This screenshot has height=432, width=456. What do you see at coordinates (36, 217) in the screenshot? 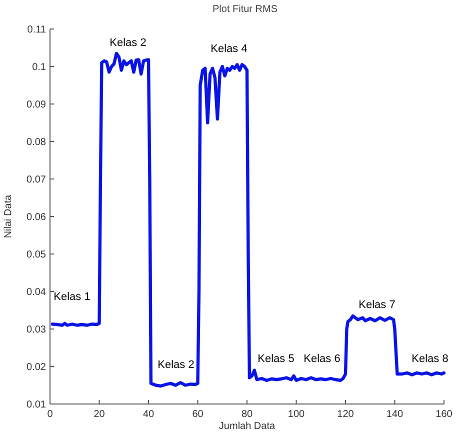
I see `y-tick-label: 0.06` at bounding box center [36, 217].